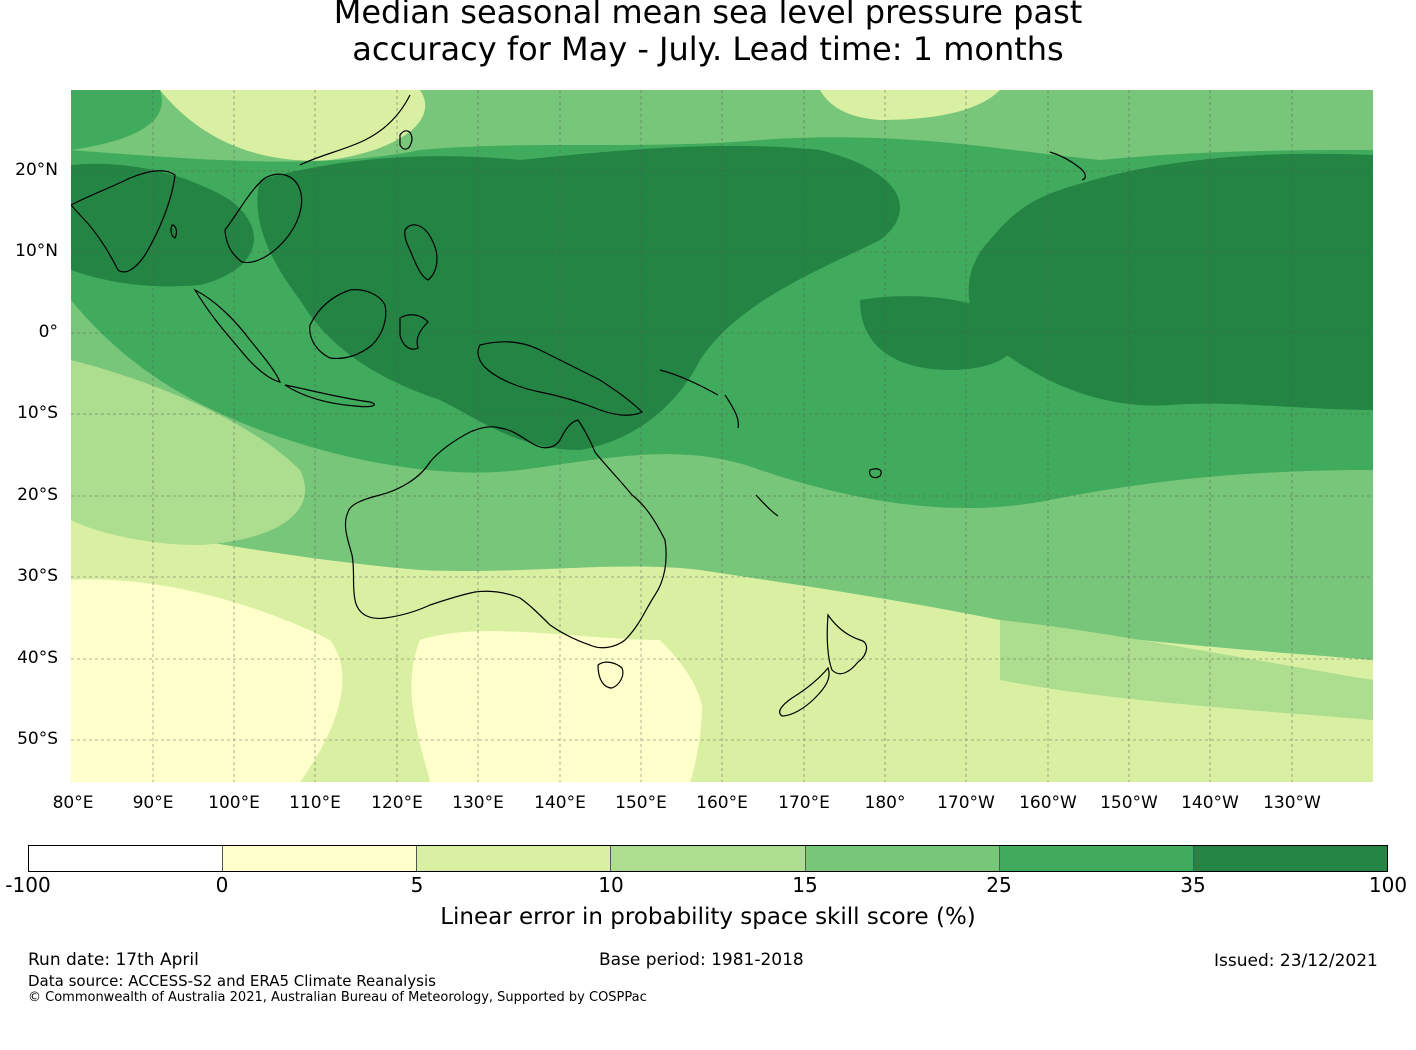  Describe the element at coordinates (875, 473) in the screenshot. I see `fiji-islands` at that location.